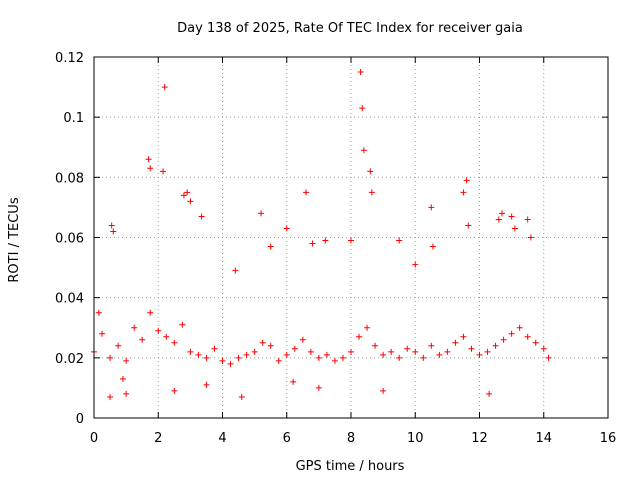 This screenshot has height=480, width=640. I want to click on y-tick-label: 0.06, so click(69, 239).